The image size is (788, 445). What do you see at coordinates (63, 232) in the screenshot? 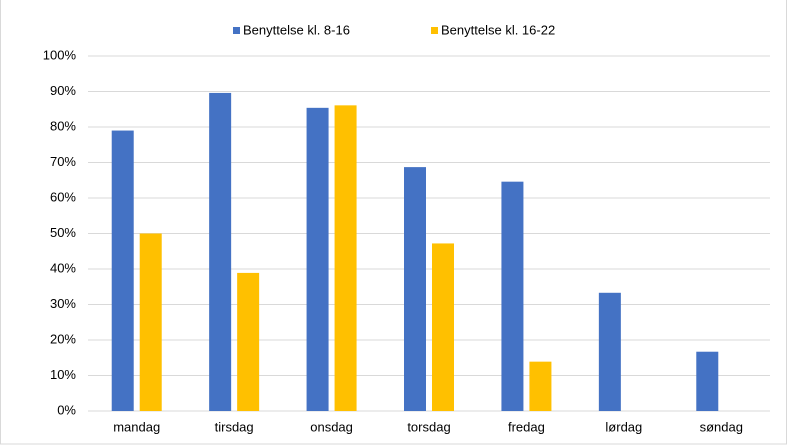
I see `y-tick-label: 50%` at bounding box center [63, 232].